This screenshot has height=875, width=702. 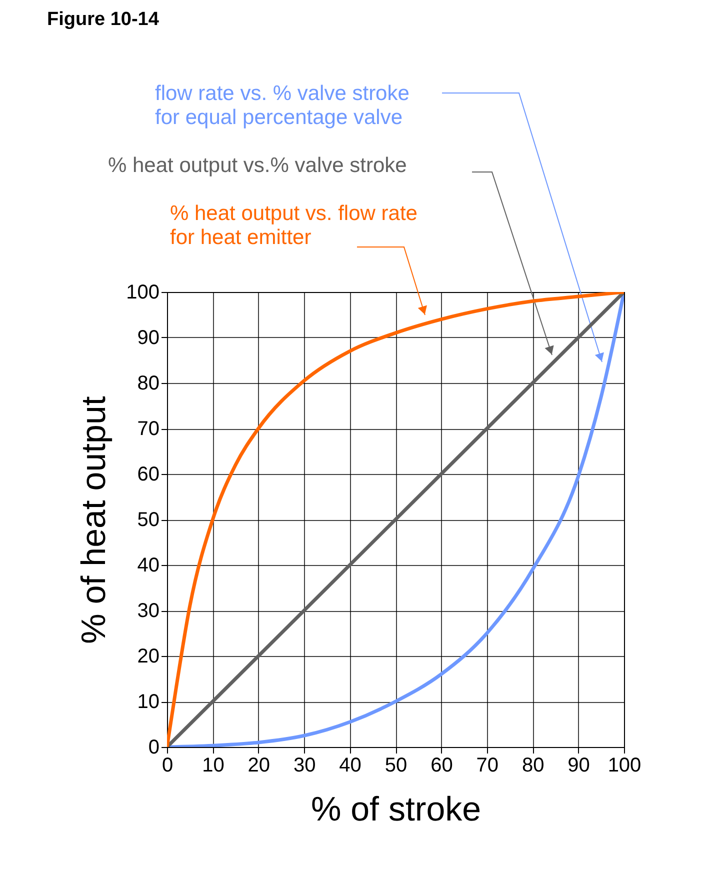 I want to click on x-tick-label: 40, so click(x=350, y=765).